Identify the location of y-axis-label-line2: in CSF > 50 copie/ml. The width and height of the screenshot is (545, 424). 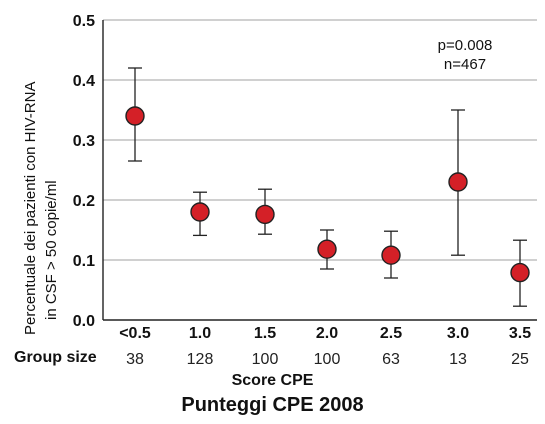
(51, 250).